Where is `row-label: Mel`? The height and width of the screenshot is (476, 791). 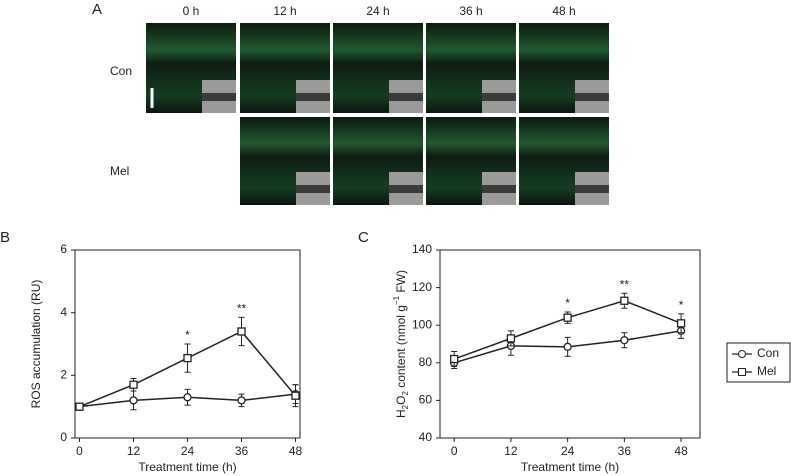 row-label: Mel is located at coordinates (119, 171).